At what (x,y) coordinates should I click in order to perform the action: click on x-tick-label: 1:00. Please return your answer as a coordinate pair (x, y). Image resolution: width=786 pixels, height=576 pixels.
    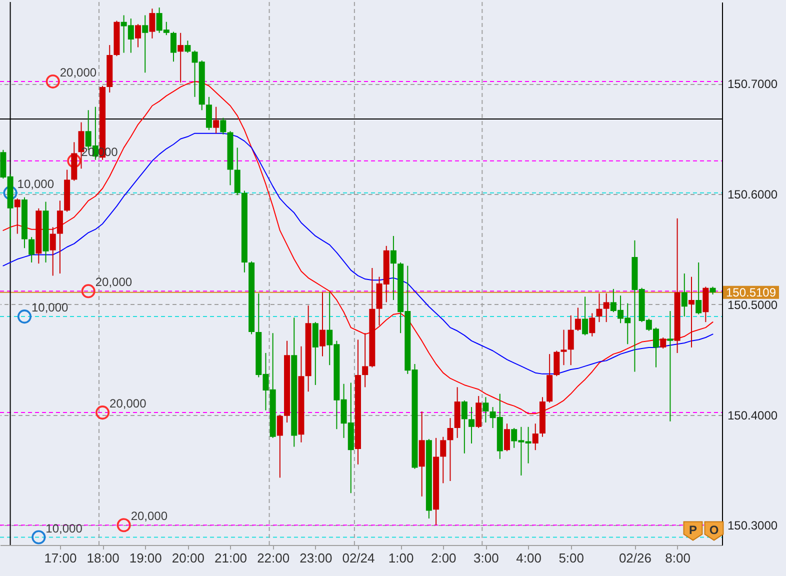
    Looking at the image, I should click on (401, 558).